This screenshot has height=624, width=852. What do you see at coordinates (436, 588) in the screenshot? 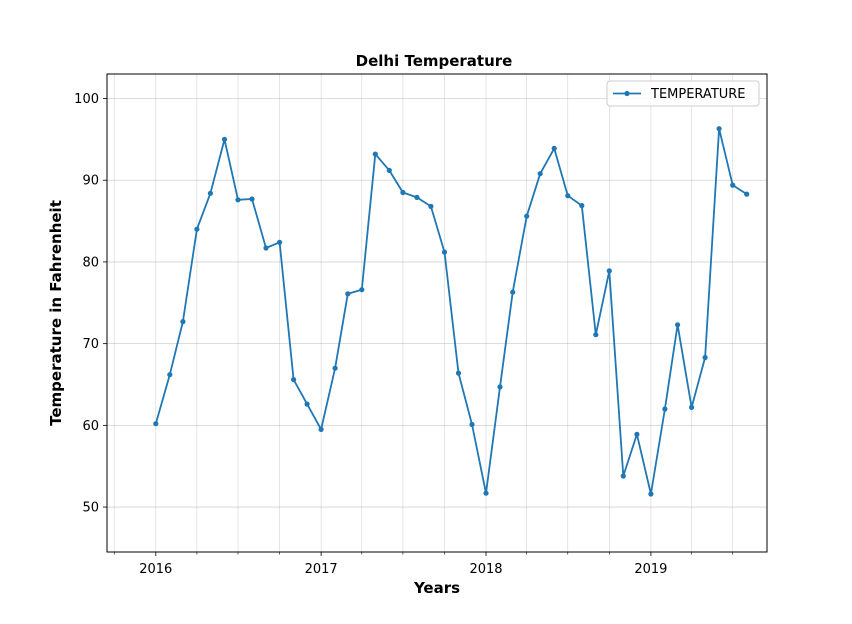
I see `x-axis-label: Years` at bounding box center [436, 588].